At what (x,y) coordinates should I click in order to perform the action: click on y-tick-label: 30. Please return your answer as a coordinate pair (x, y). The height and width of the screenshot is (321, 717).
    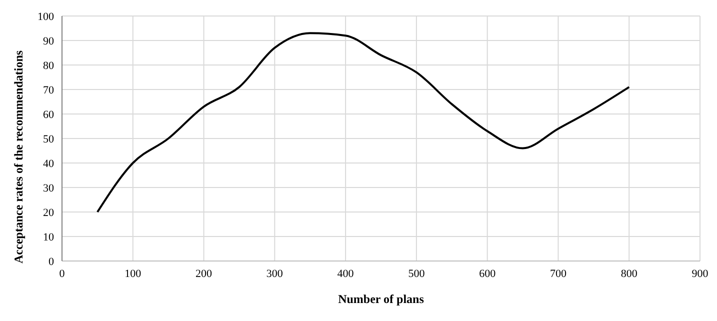
    Looking at the image, I should click on (48, 188).